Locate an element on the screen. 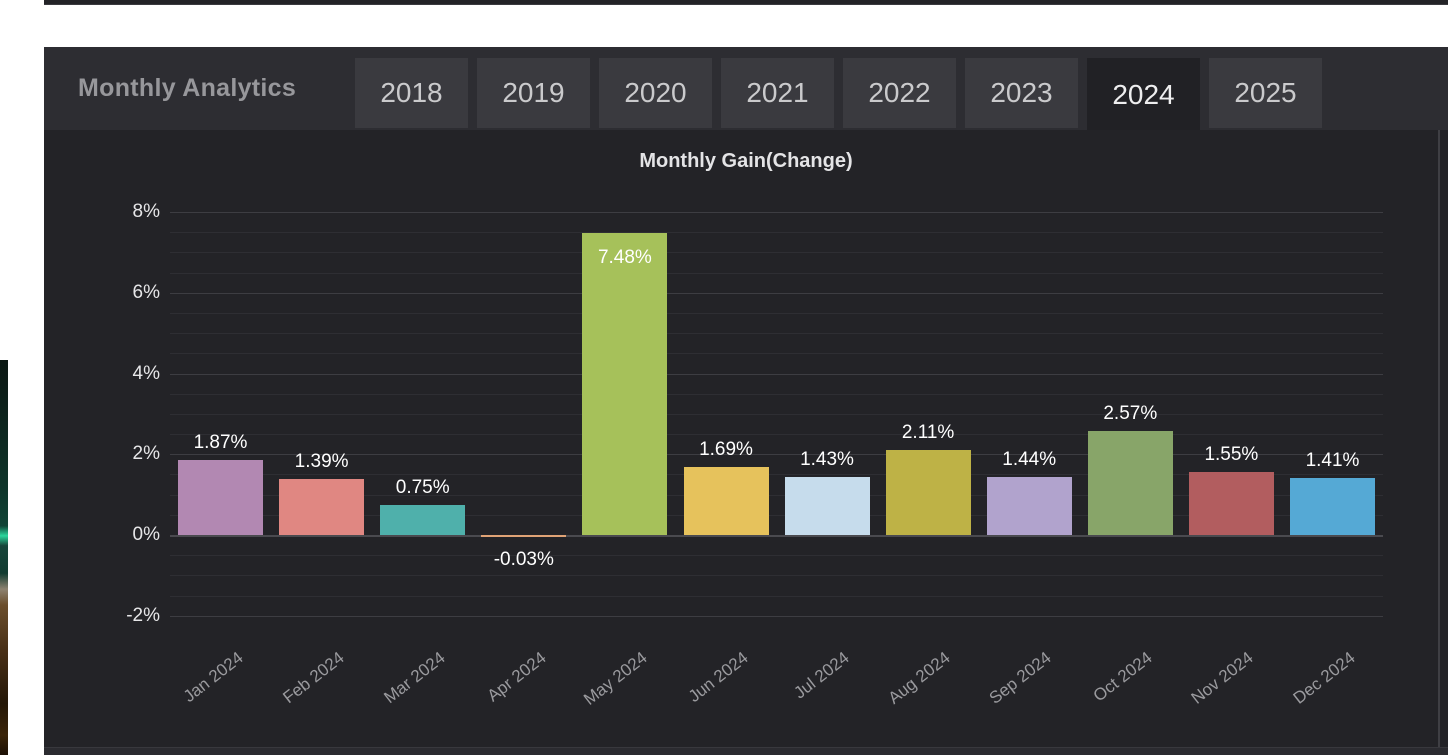 This screenshot has height=755, width=1448. bar-value-label: 0.75% is located at coordinates (422, 487).